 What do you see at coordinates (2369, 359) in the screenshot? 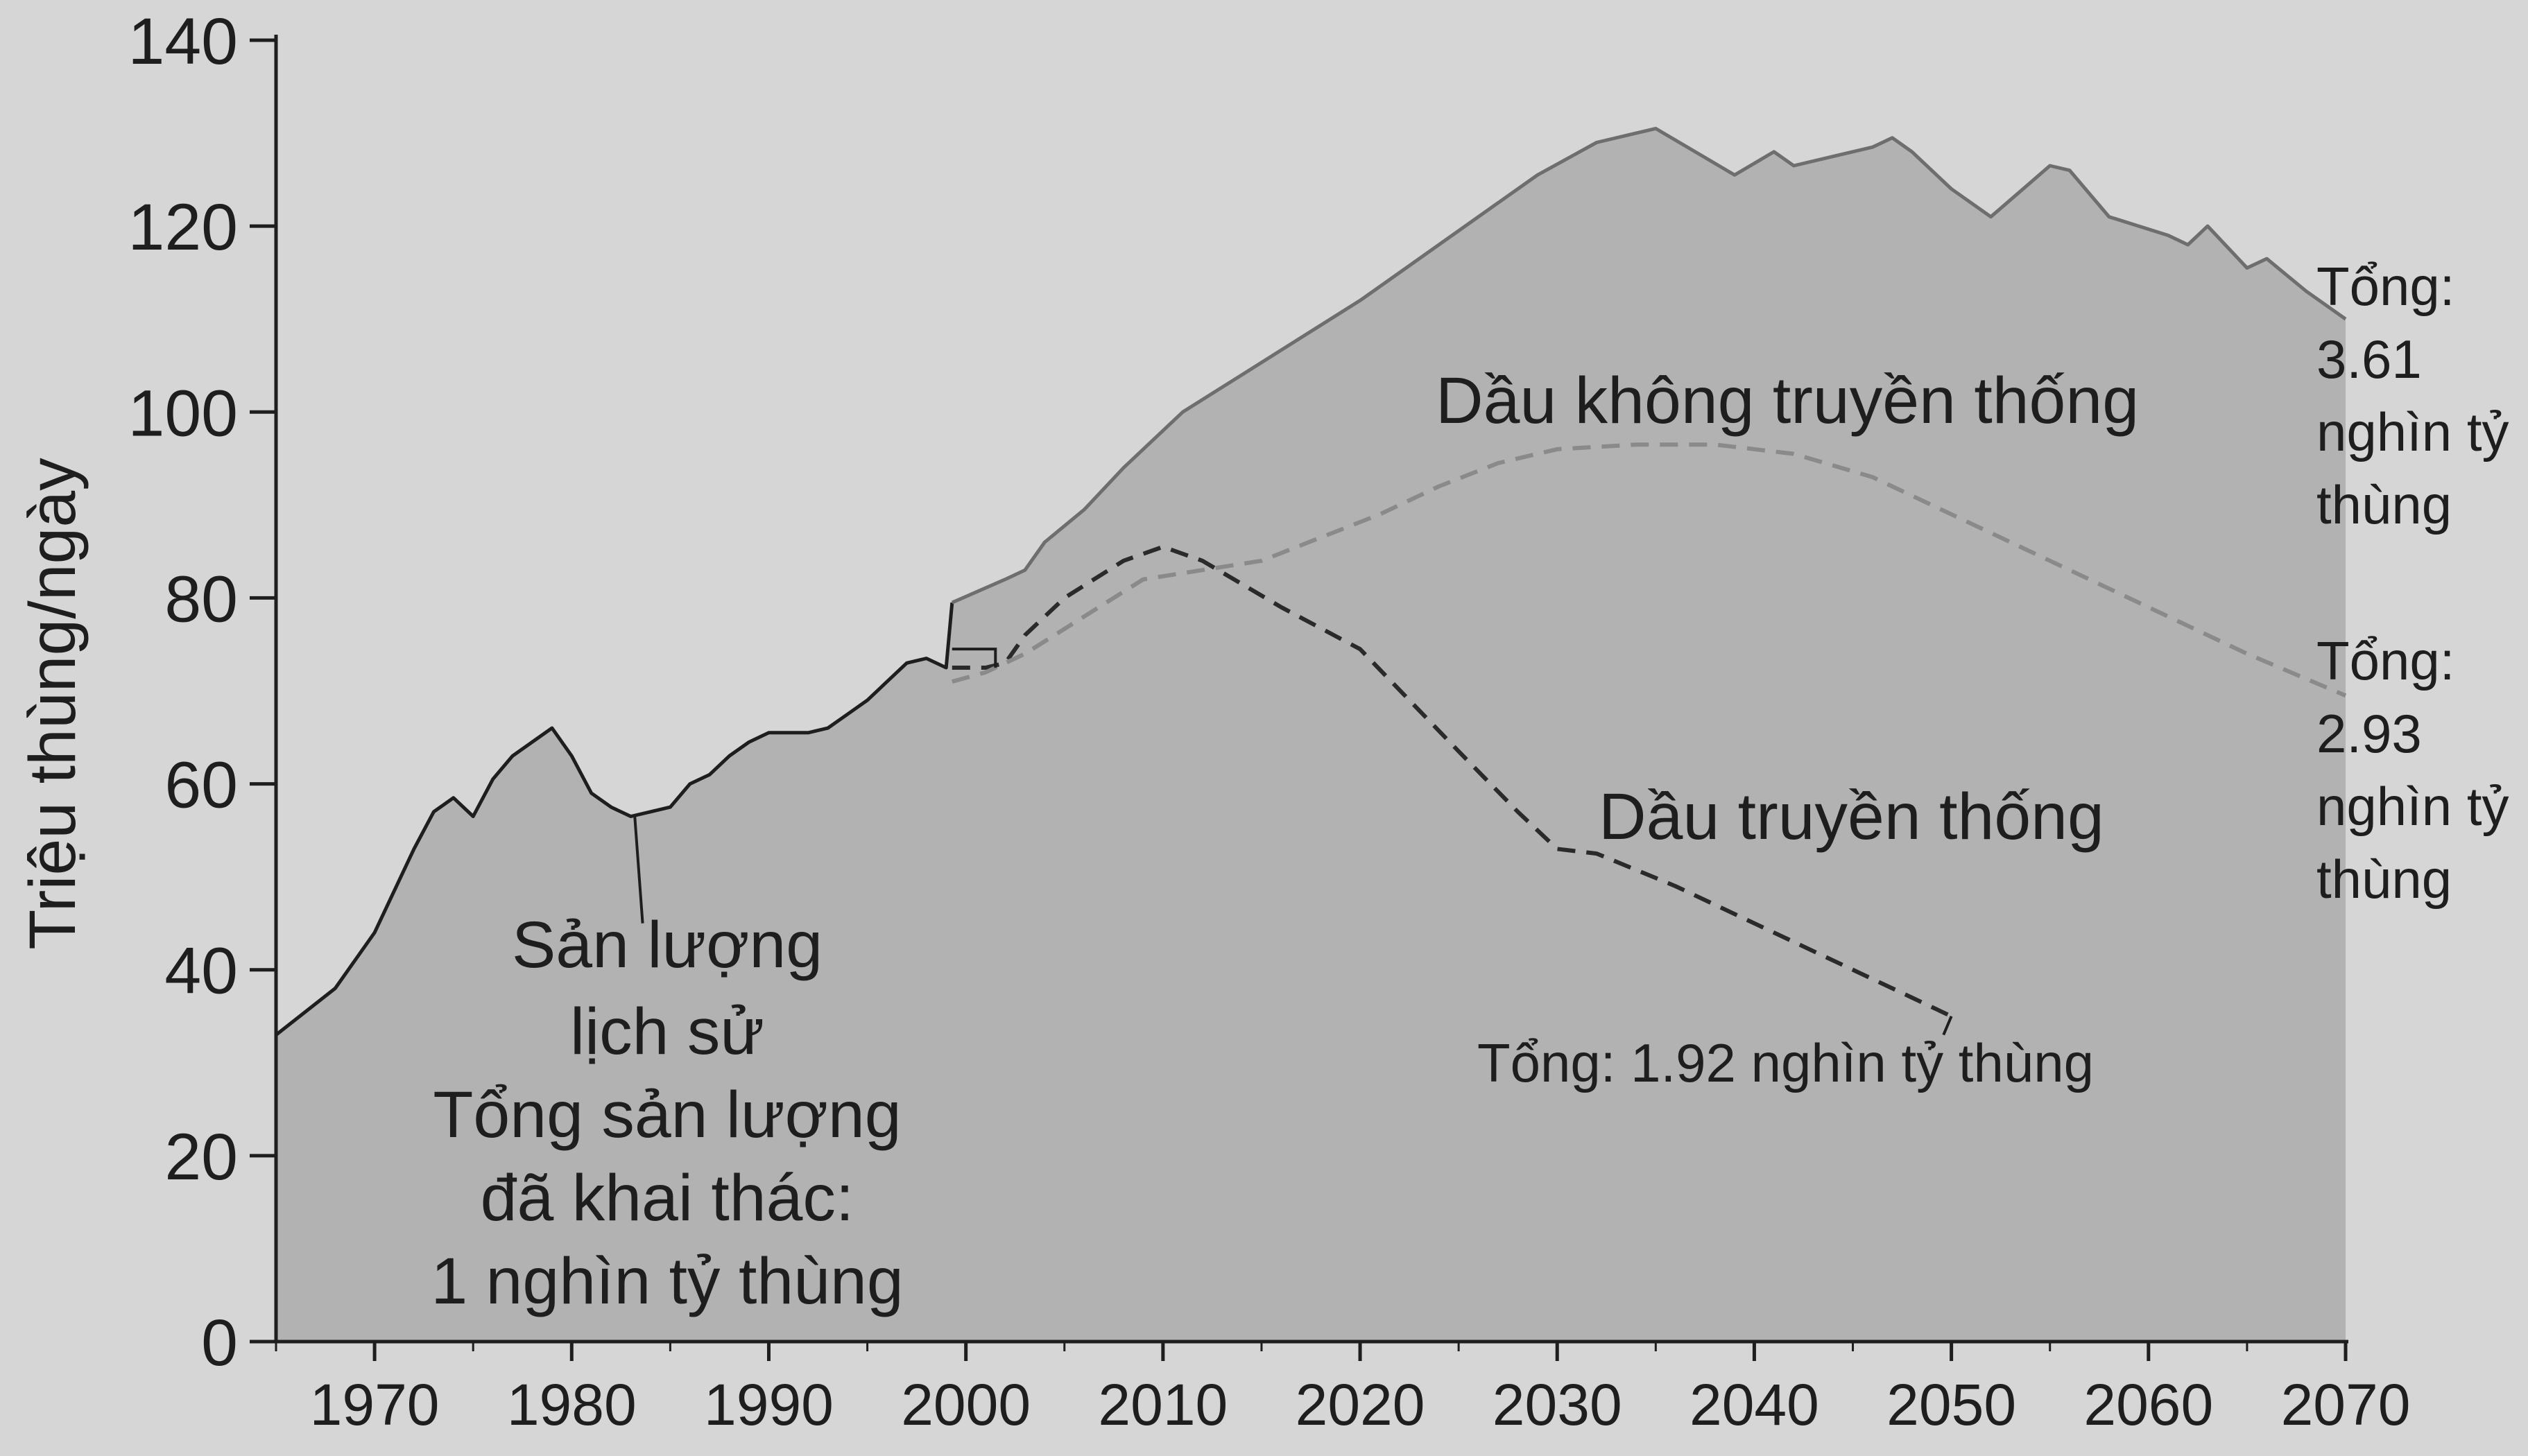
I see `total-all-line-2: 3.61` at bounding box center [2369, 359].